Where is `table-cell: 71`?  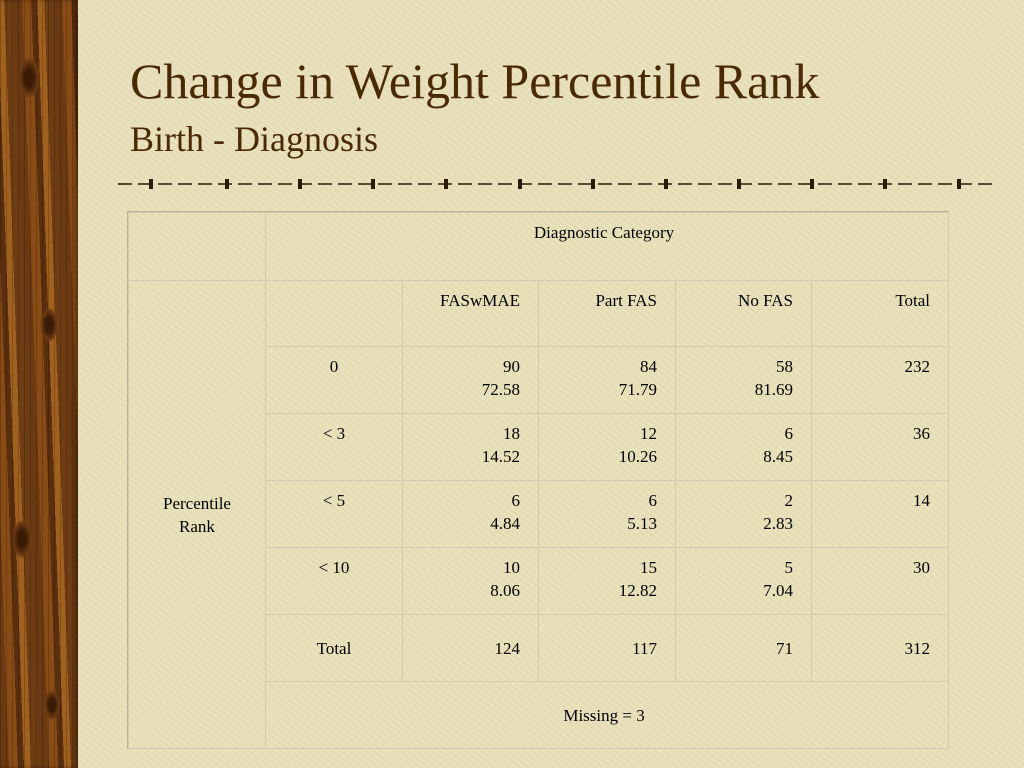
table-cell: 71 is located at coordinates (743, 648).